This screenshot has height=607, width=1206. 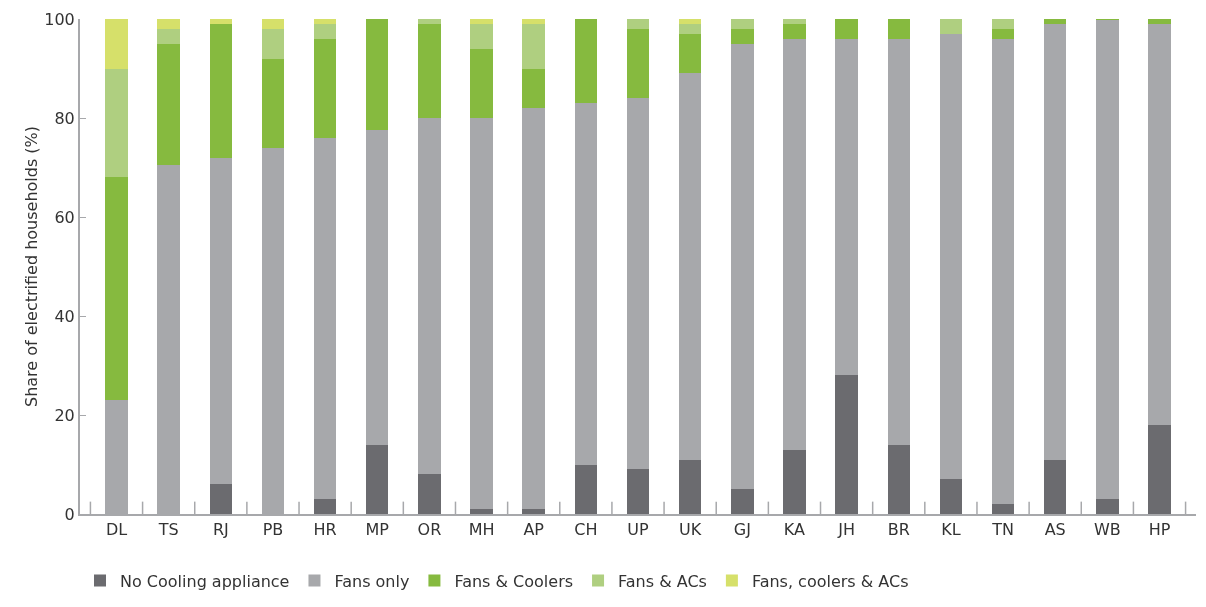 I want to click on x-tick-label: TS, so click(x=168, y=530).